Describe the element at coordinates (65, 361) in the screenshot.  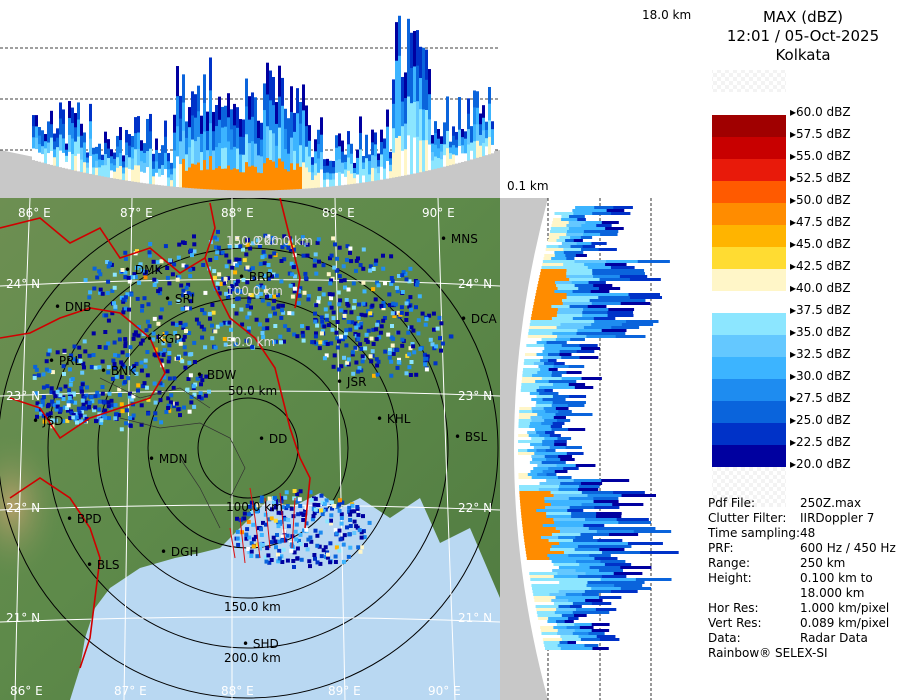
I see `city-label-prl: • PRL` at that location.